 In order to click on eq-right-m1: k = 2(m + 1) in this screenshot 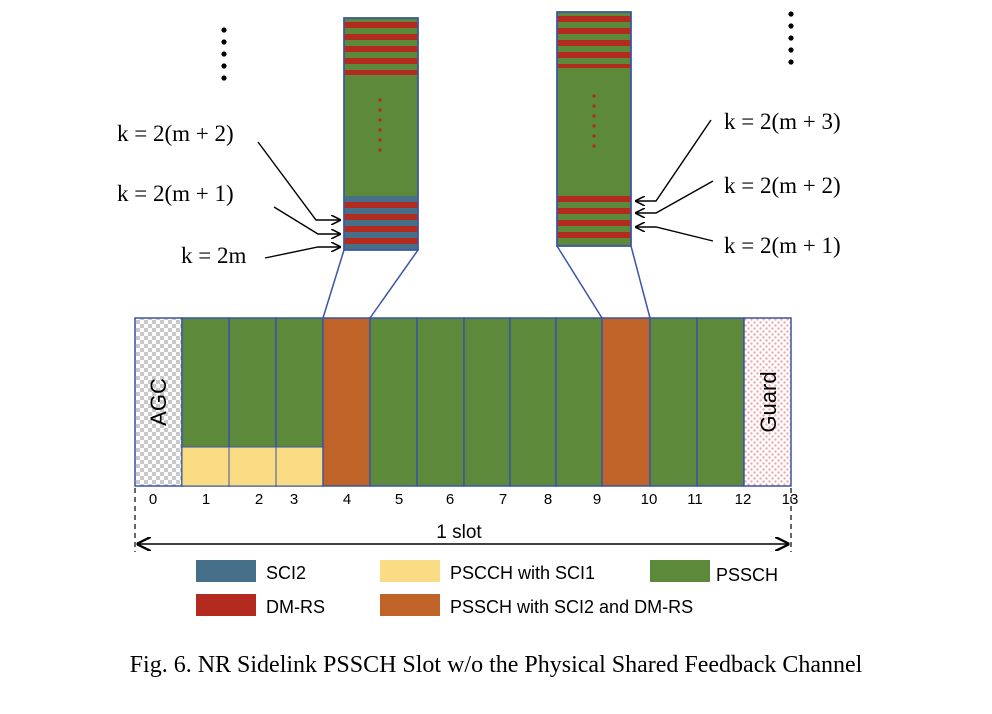, I will do `click(782, 245)`.